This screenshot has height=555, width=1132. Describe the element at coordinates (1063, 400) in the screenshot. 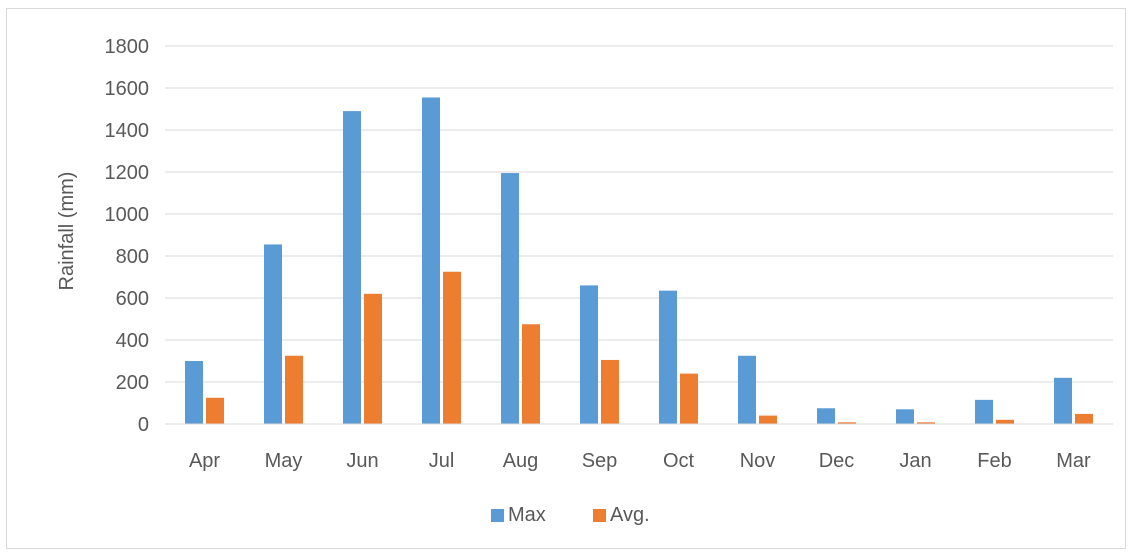

I see `bar-max-mar` at that location.